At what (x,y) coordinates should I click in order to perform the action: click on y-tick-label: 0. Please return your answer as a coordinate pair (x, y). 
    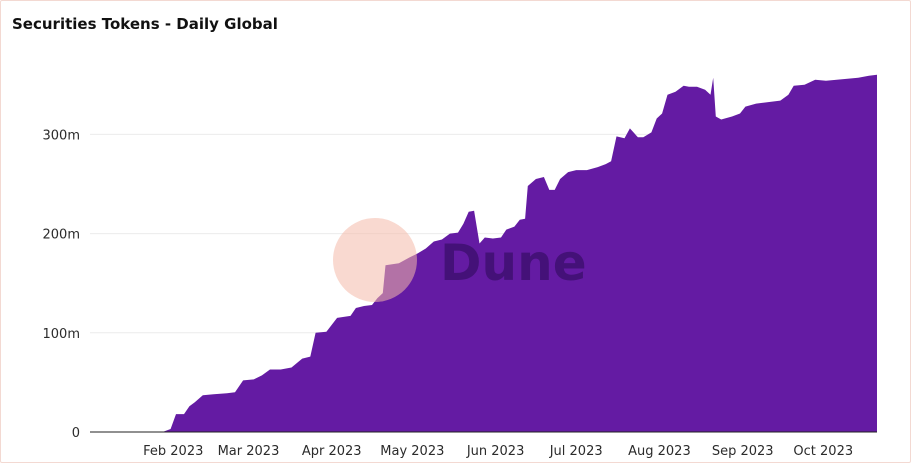
    Looking at the image, I should click on (76, 433).